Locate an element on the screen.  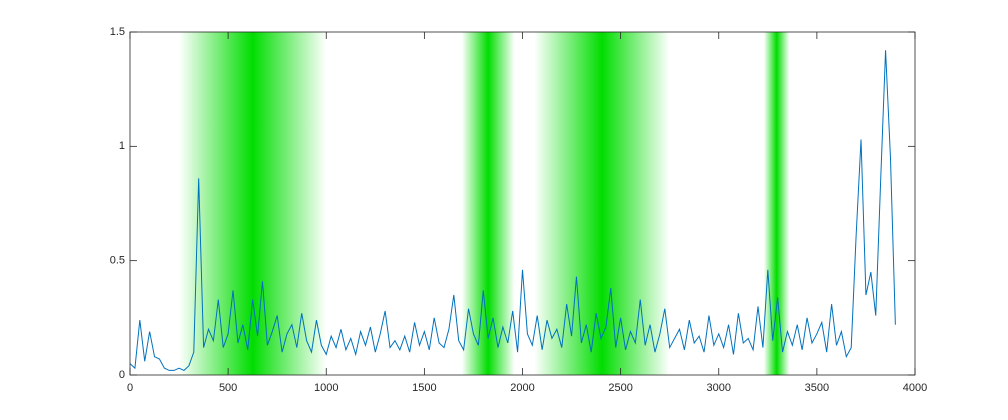
y-tick-label: 0 is located at coordinates (122, 375).